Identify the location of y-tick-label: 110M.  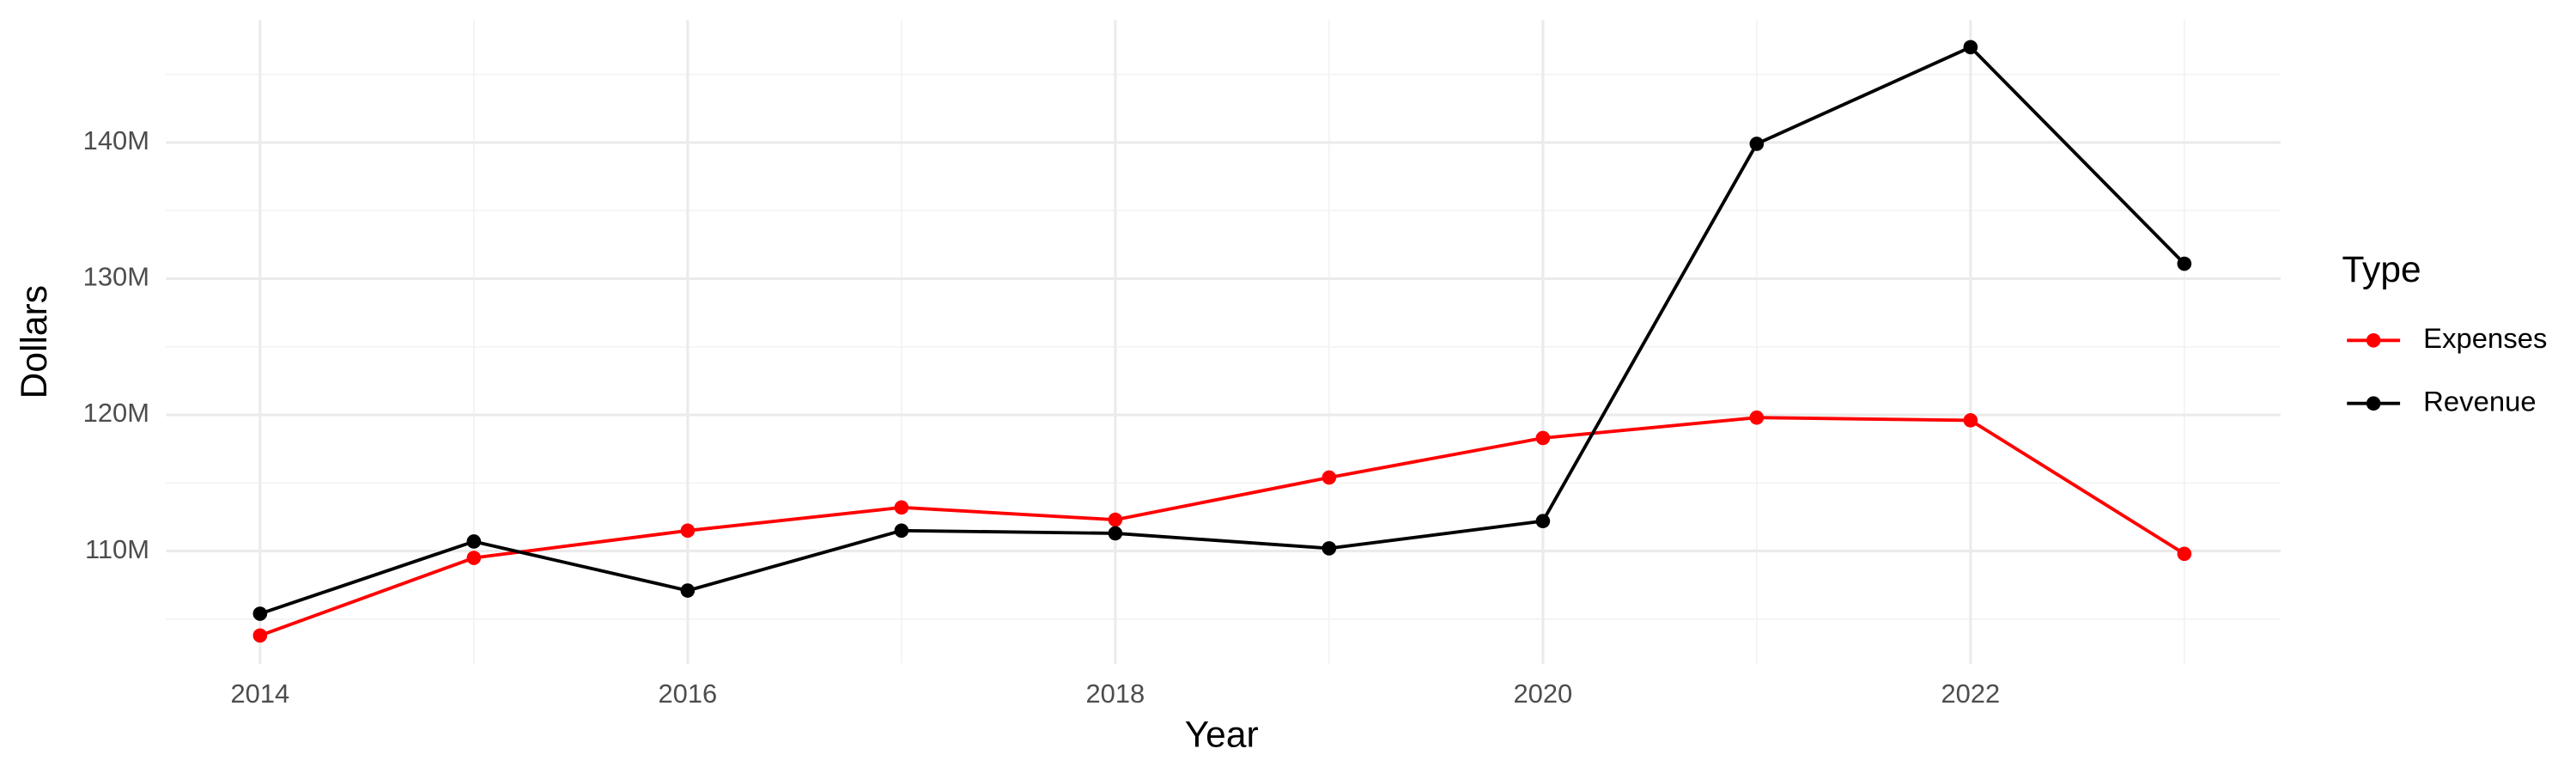
(117, 549).